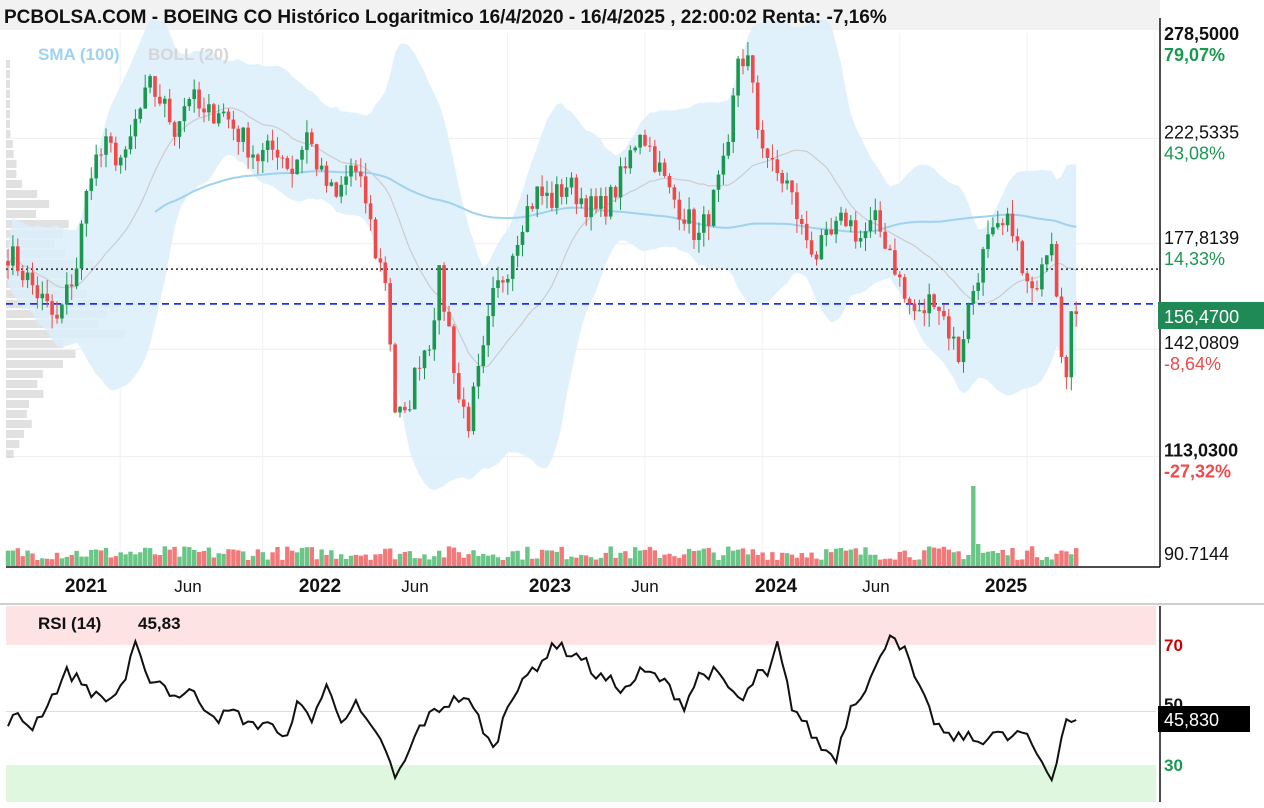 The image size is (1264, 808). Describe the element at coordinates (69, 623) in the screenshot. I see `rsi-title: RSI (14)` at that location.